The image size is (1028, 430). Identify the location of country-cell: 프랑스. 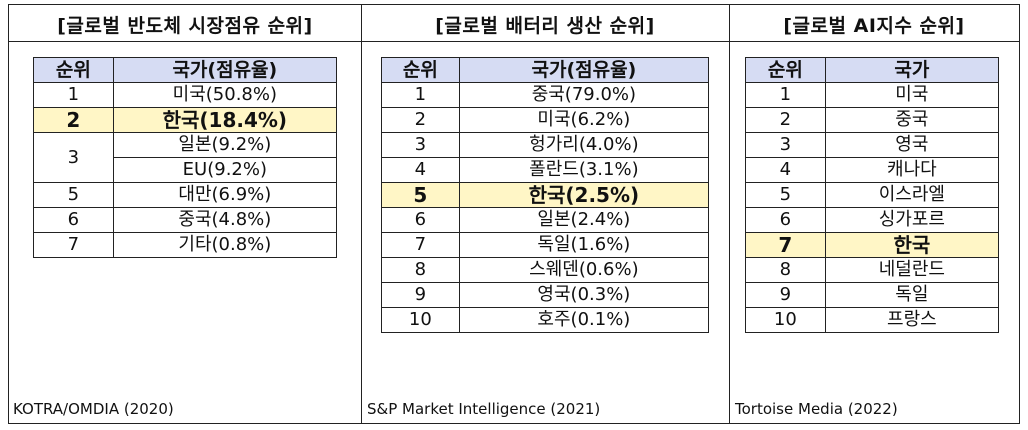
(912, 320).